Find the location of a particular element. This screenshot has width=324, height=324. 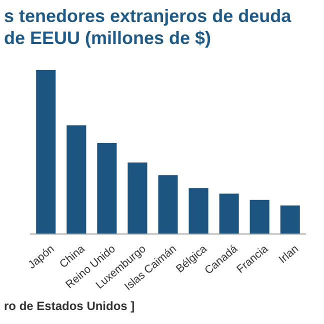

x-tick-label: Irlan is located at coordinates (288, 254).